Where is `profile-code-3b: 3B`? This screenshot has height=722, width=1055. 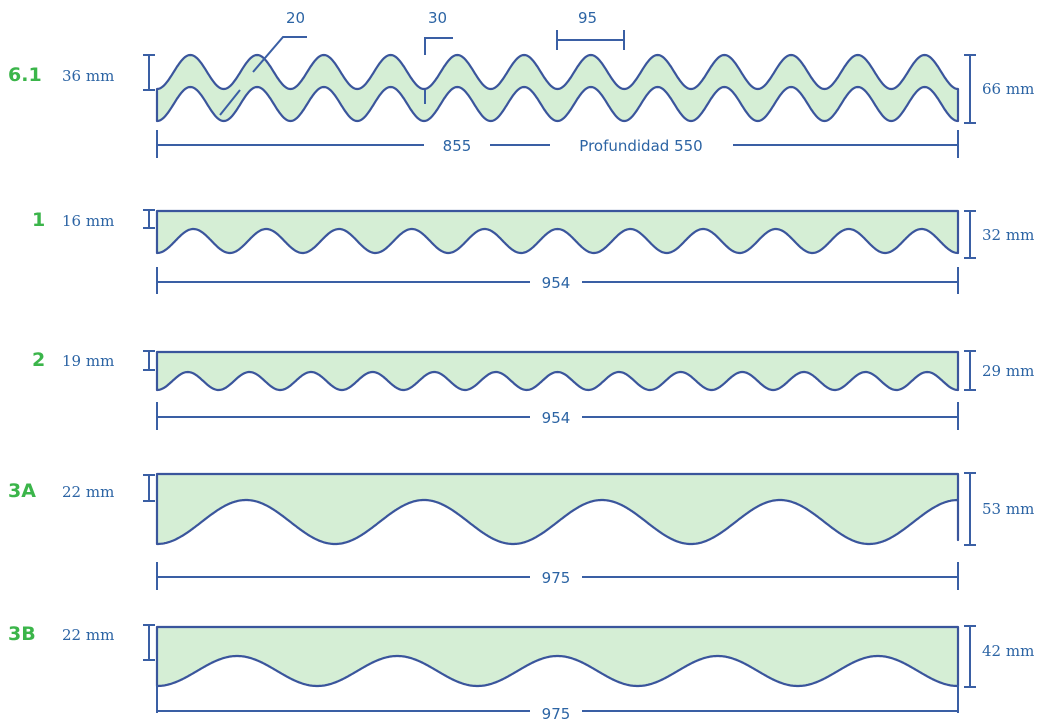
profile-code-3b: 3B is located at coordinates (22, 634).